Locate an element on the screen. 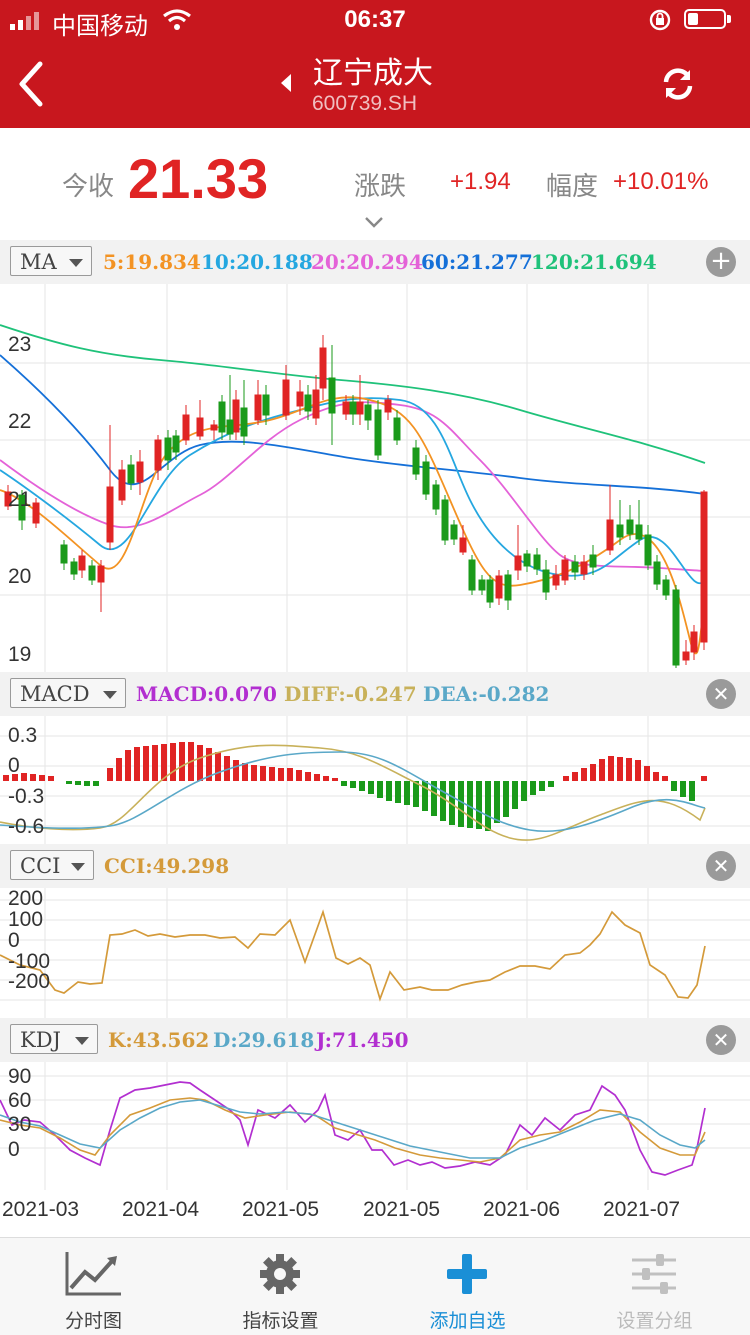 This screenshot has width=750, height=1335. amplitude-value: +10.01% is located at coordinates (661, 181).